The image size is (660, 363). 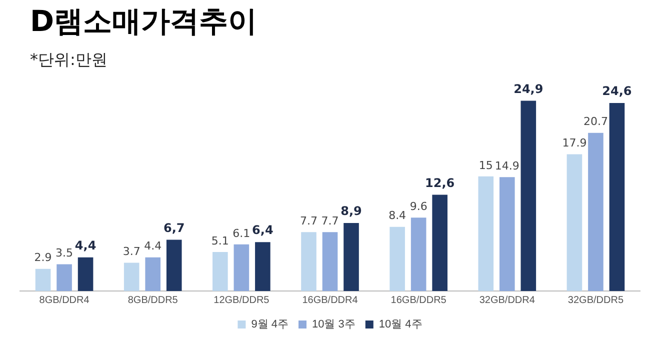 I want to click on x-tick-label: 32GB/DDR4, so click(x=507, y=300).